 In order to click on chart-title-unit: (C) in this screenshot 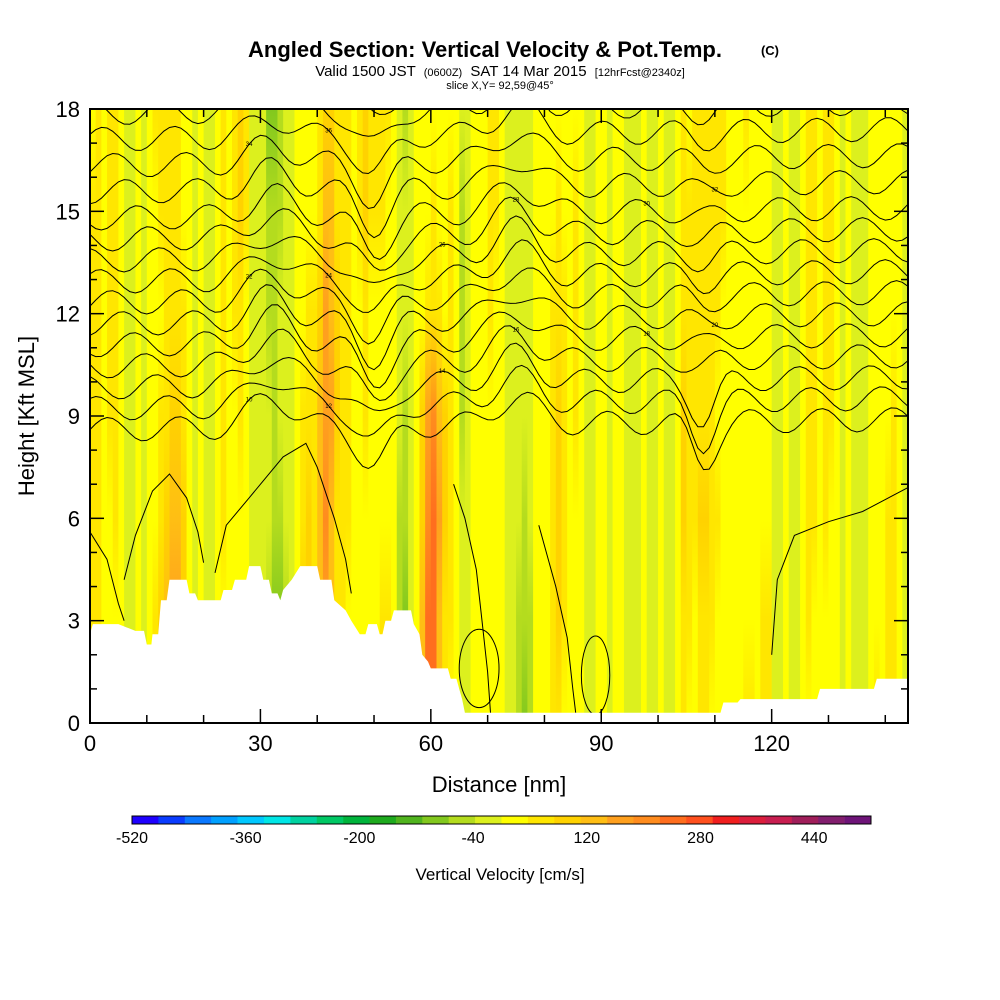, I will do `click(770, 50)`.